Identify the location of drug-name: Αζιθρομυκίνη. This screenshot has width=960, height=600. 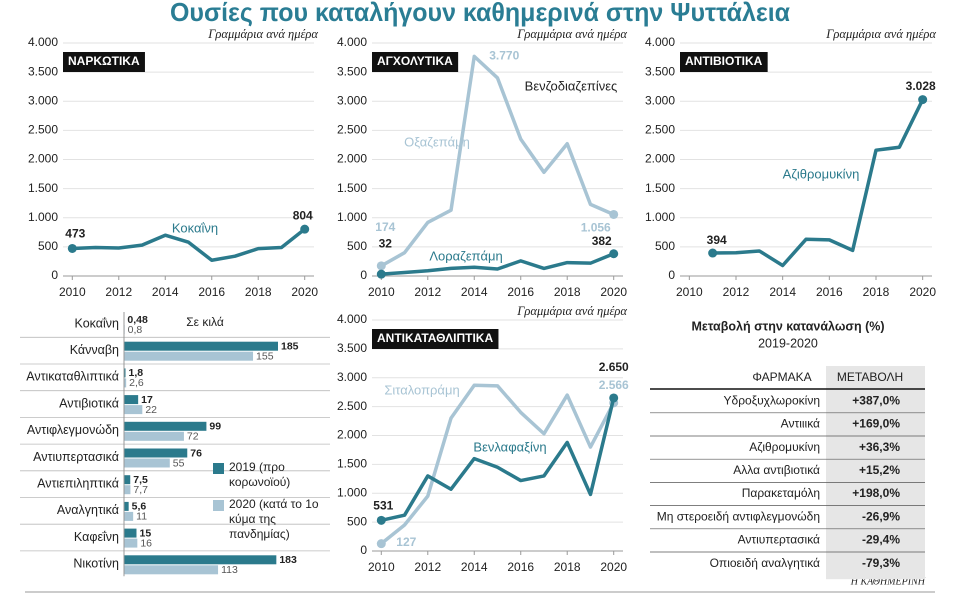
(784, 447).